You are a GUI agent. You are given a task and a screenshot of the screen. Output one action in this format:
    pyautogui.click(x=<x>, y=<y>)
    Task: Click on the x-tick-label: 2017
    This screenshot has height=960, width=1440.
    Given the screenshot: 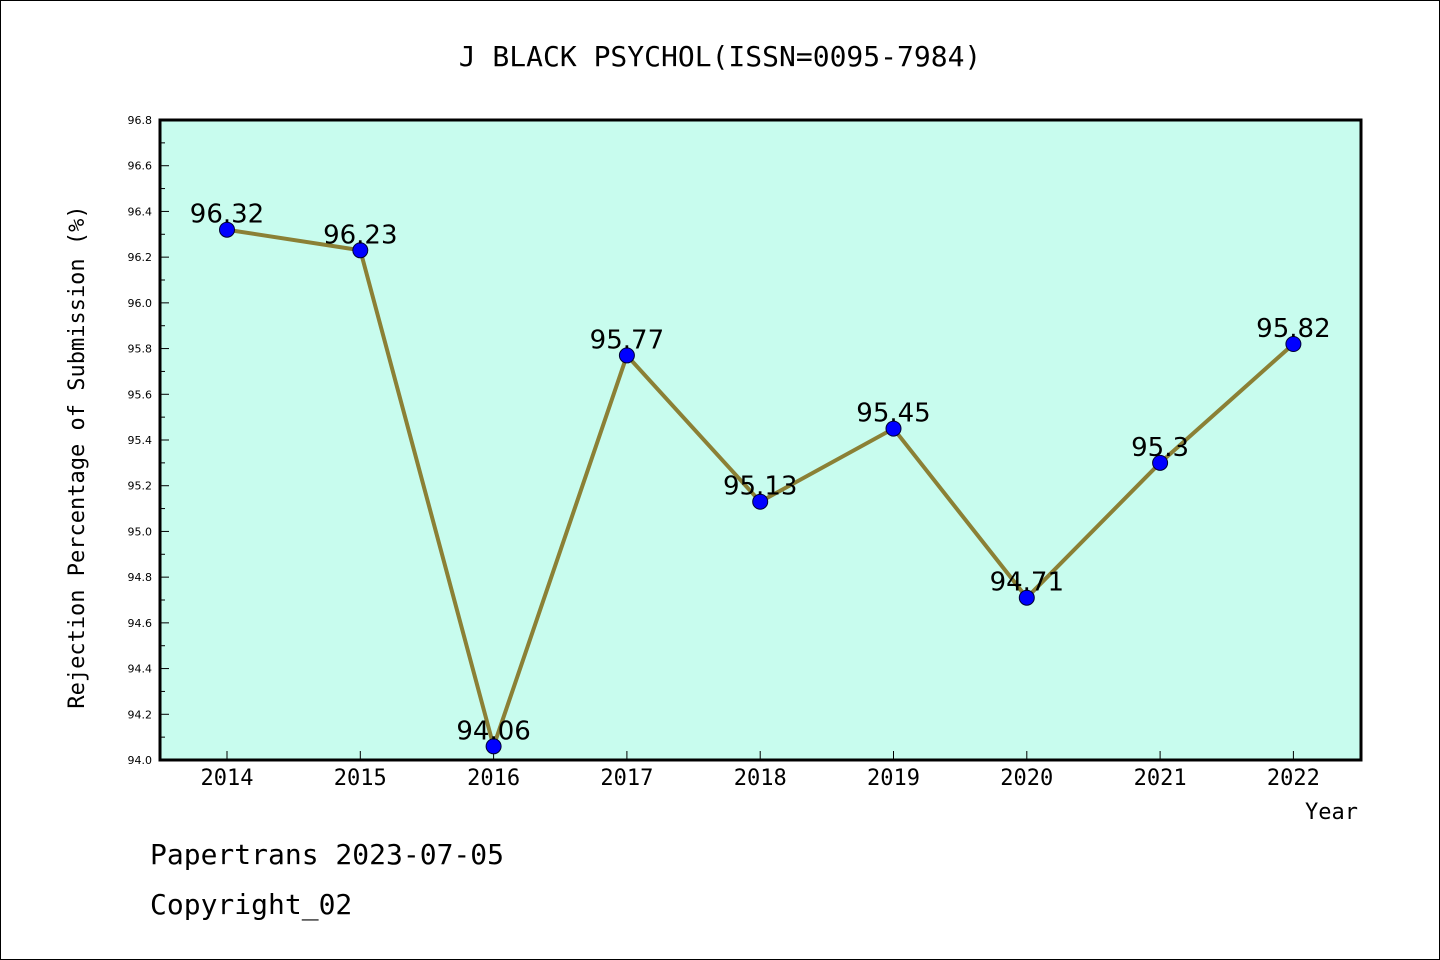 What is the action you would take?
    pyautogui.click(x=626, y=778)
    